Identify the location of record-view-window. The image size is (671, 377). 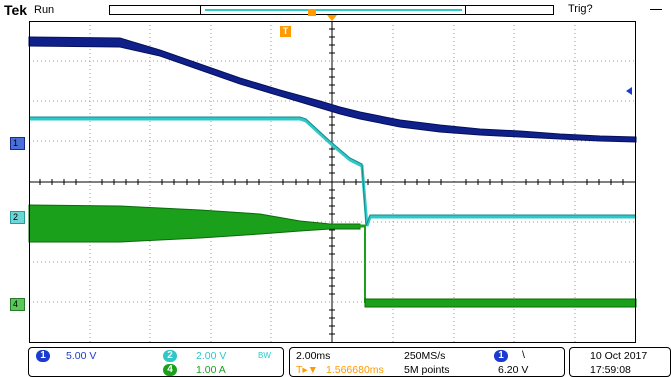
(333, 10).